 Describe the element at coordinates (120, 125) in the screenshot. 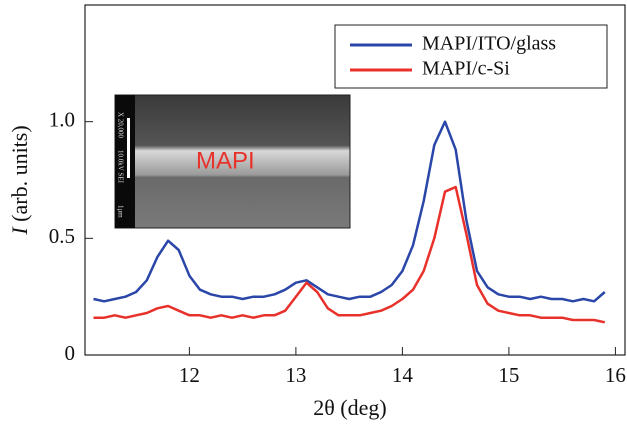

I see `sem-magnification: X 20,000` at that location.